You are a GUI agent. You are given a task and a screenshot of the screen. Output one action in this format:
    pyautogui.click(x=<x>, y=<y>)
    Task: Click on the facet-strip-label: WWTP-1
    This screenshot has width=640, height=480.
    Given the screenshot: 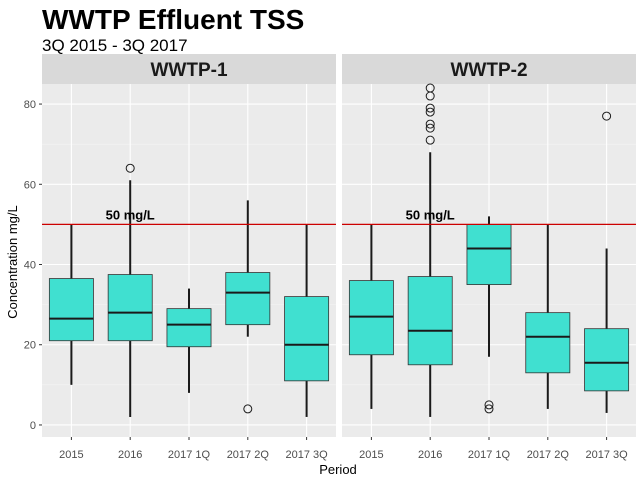 What is the action you would take?
    pyautogui.click(x=188, y=70)
    